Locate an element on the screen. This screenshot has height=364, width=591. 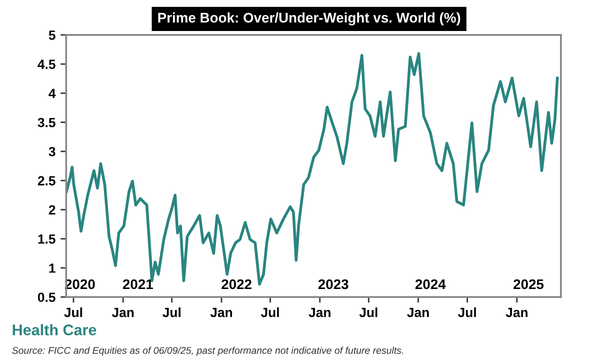
y-tick-label: 1.5 is located at coordinates (47, 239).